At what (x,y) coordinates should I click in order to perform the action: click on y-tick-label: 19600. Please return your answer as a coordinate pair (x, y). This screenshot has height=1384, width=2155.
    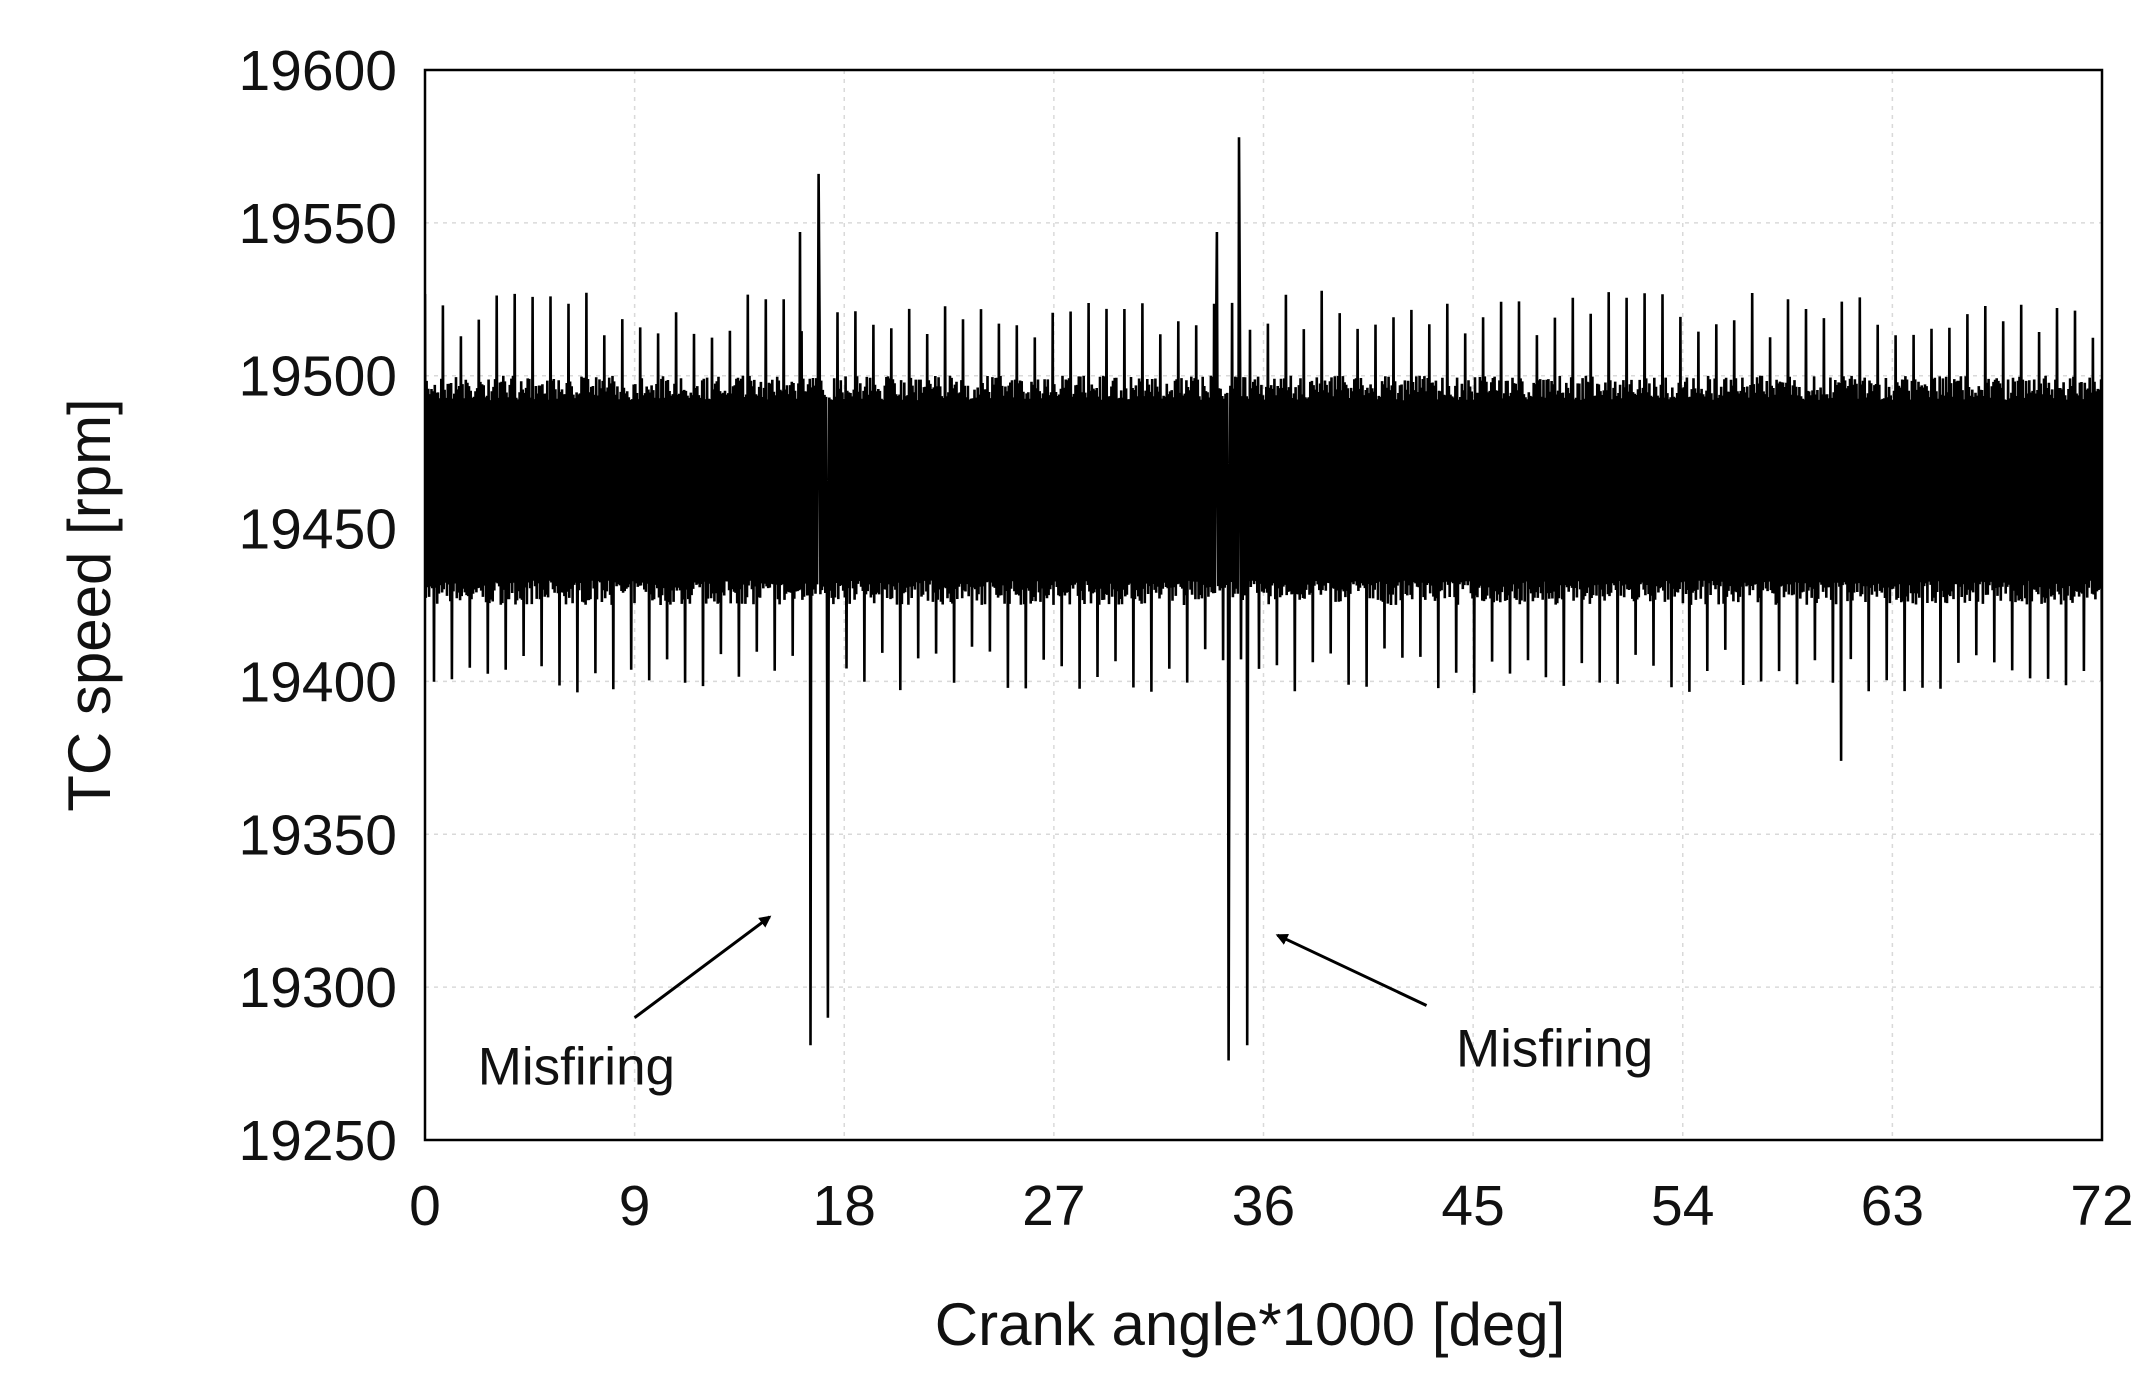
    Looking at the image, I should click on (317, 71).